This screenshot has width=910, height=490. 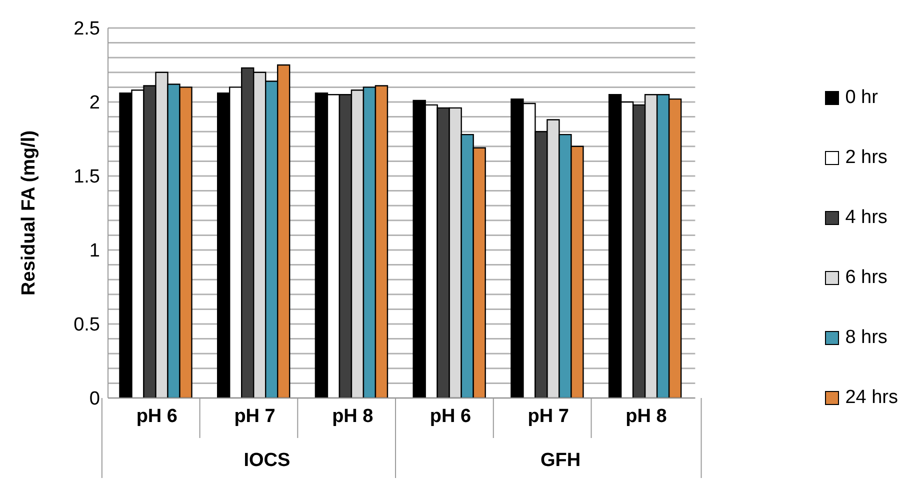 What do you see at coordinates (87, 177) in the screenshot?
I see `y-tick-label: 1.5` at bounding box center [87, 177].